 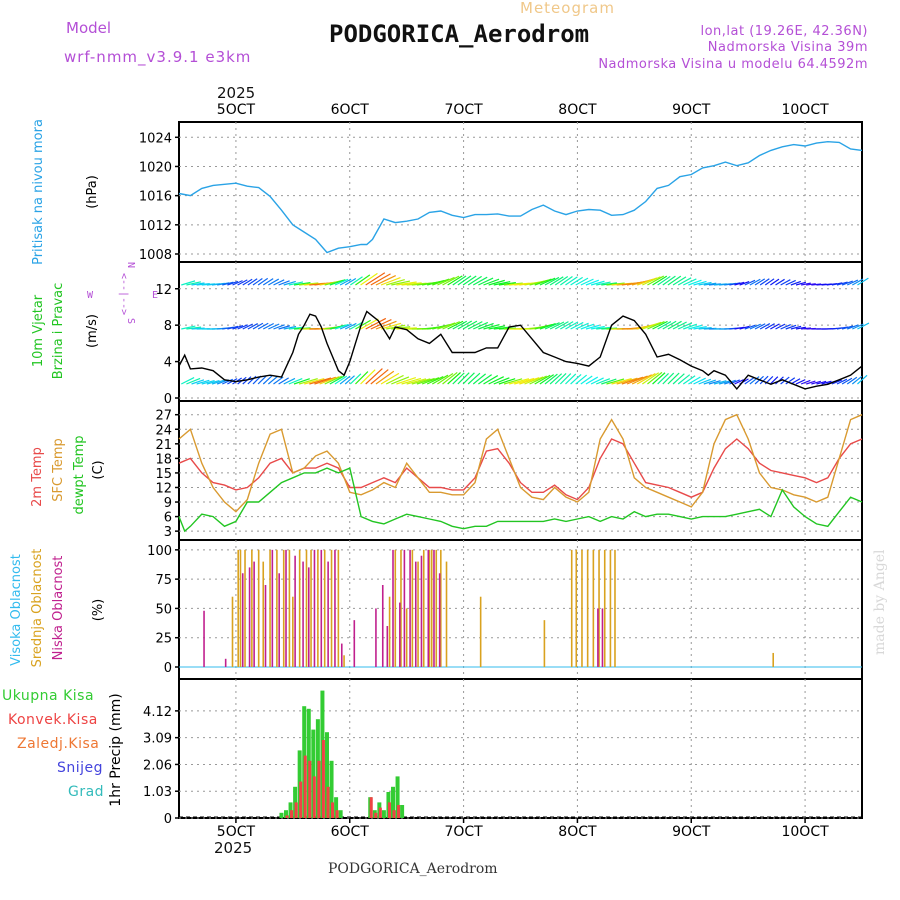 What do you see at coordinates (163, 290) in the screenshot?
I see `ytick-label-wind: 12` at bounding box center [163, 290].